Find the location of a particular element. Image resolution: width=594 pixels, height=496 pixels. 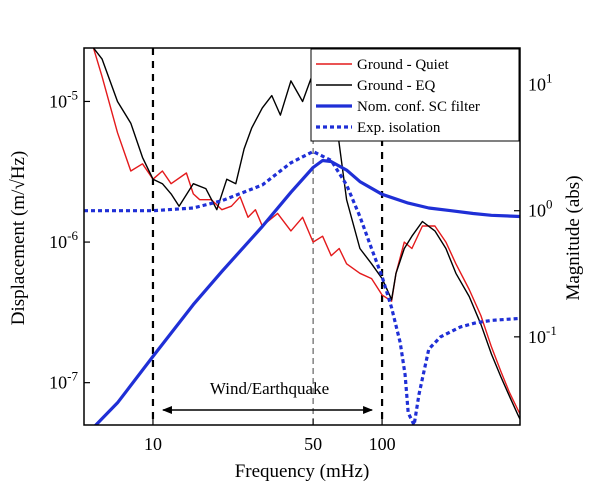

y-right-axis-ticks: 10⁻¹ 10⁰ 10¹ is located at coordinates (535, 209).